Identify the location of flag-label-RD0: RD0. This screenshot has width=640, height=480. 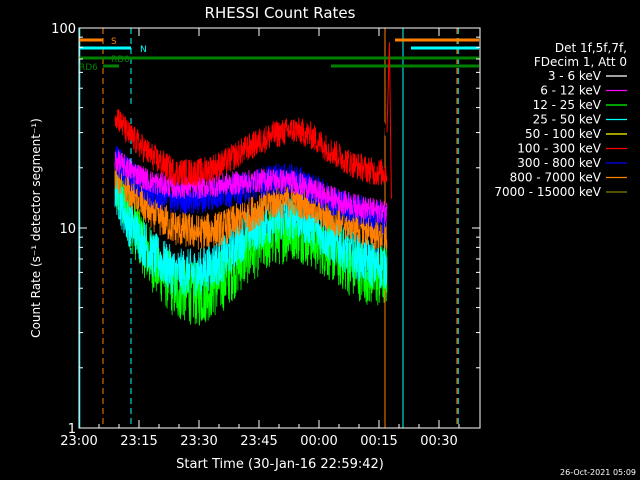
(120, 60).